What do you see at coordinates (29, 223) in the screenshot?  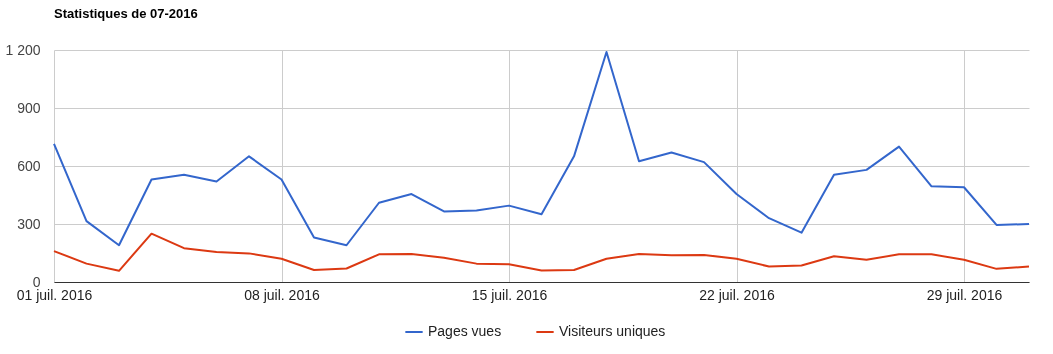 I see `y-tick-label: 300` at bounding box center [29, 223].